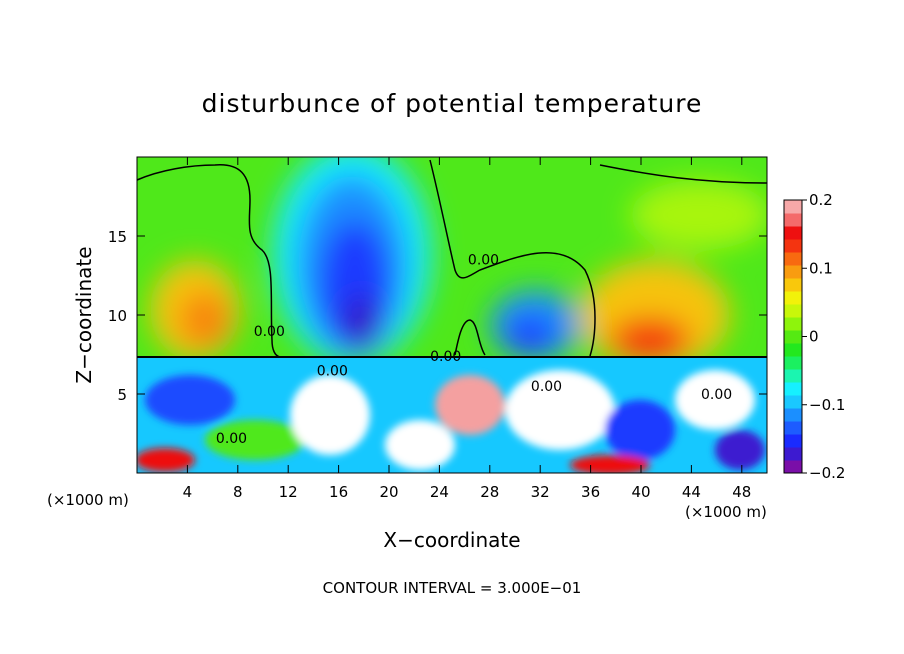 The image size is (904, 654). I want to click on x-tick-label: 20, so click(388, 492).